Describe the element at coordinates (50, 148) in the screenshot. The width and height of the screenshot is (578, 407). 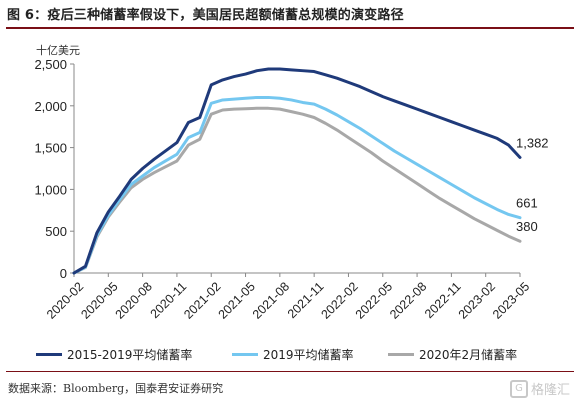
I see `y-tick-label: 1,500` at that location.